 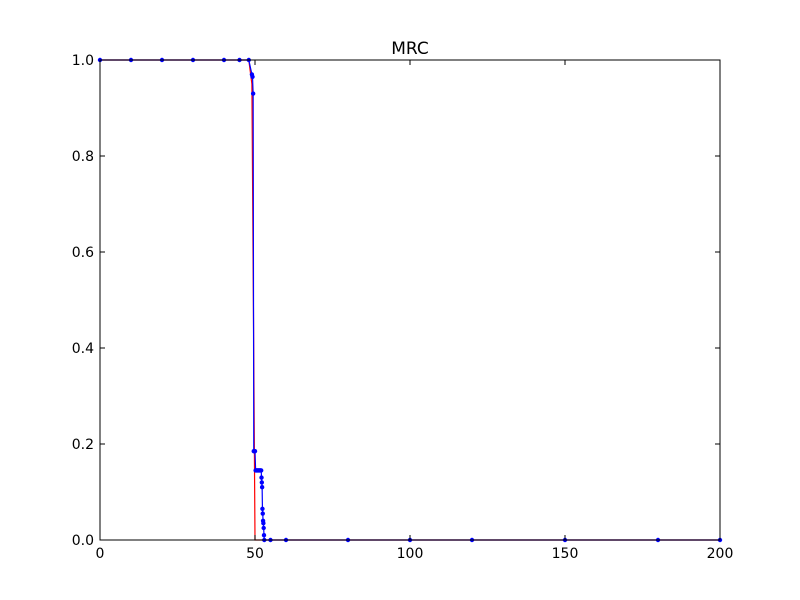 I want to click on x-tick-label: 100, so click(x=410, y=554).